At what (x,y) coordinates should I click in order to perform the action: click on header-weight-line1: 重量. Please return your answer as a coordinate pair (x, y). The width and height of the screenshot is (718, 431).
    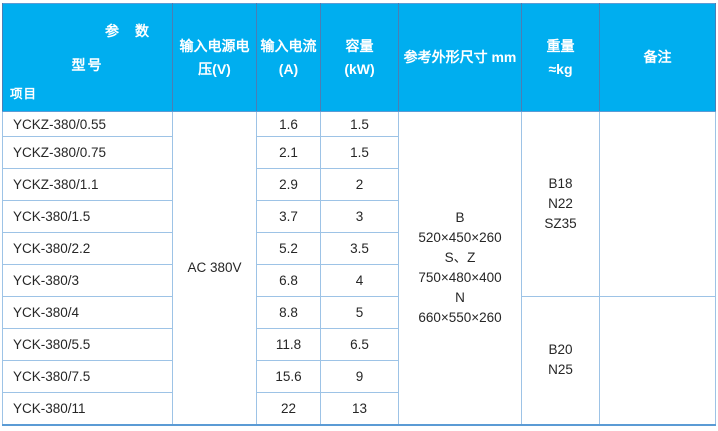
    Looking at the image, I should click on (560, 45).